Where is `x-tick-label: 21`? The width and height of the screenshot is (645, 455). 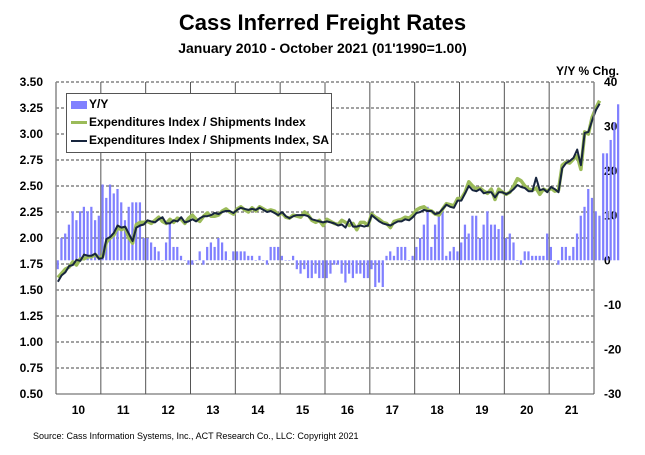 x-tick-label: 21 is located at coordinates (572, 410).